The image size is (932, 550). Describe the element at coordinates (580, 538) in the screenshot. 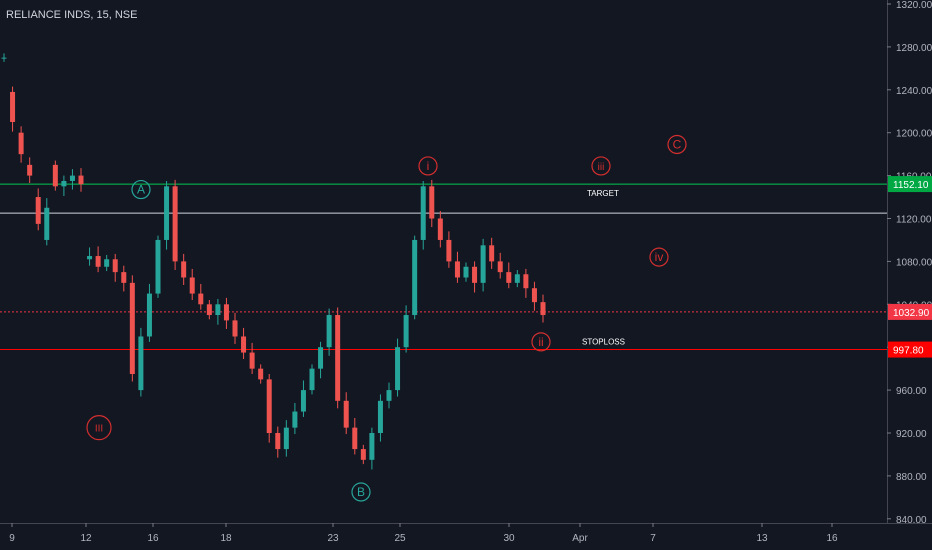

I see `x-tick-label: Apr` at that location.